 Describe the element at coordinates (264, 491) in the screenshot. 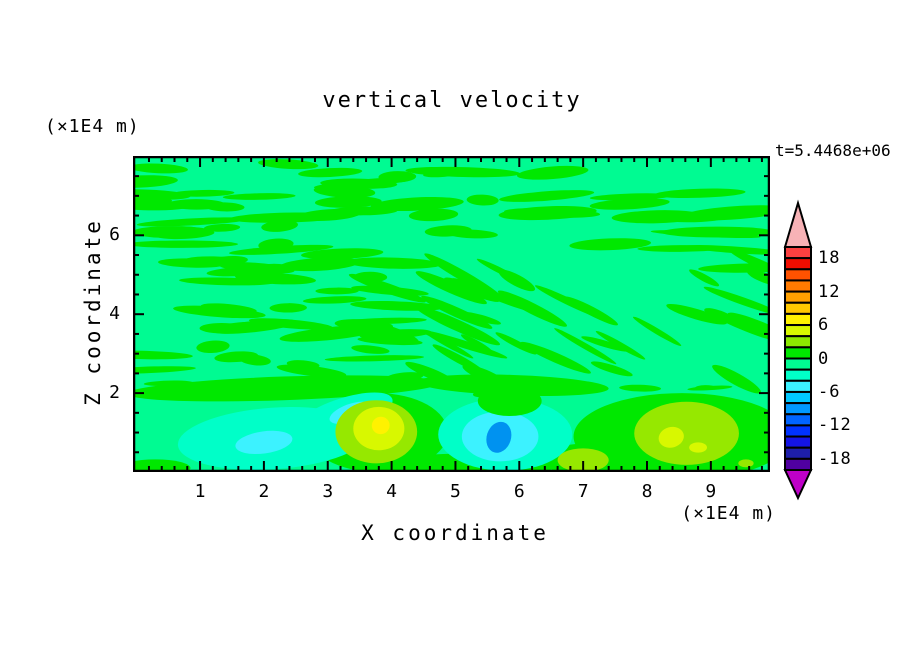

I see `x-tick-label: 2` at that location.